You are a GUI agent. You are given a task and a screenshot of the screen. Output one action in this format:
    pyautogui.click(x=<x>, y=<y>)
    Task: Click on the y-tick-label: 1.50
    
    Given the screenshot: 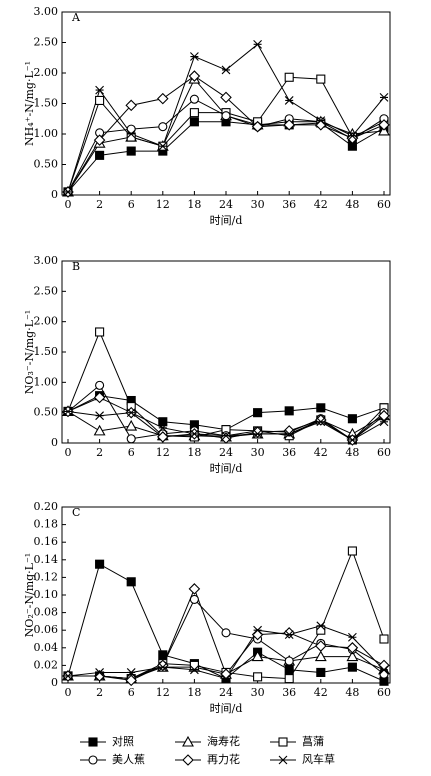 What is the action you would take?
    pyautogui.click(x=46, y=103)
    